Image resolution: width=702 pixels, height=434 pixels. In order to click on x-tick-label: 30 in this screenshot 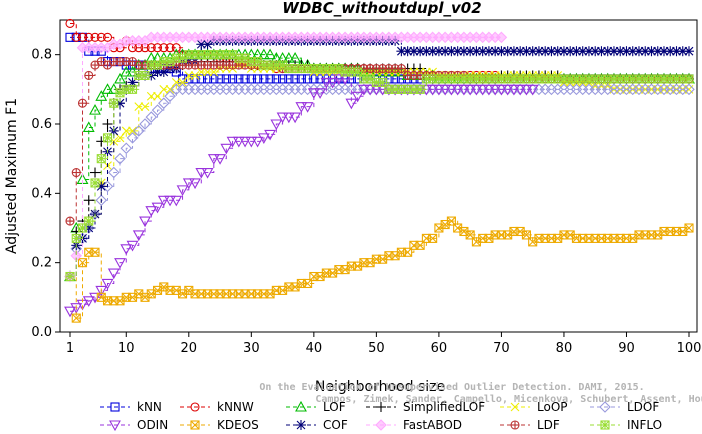, I will do `click(251, 348)`.